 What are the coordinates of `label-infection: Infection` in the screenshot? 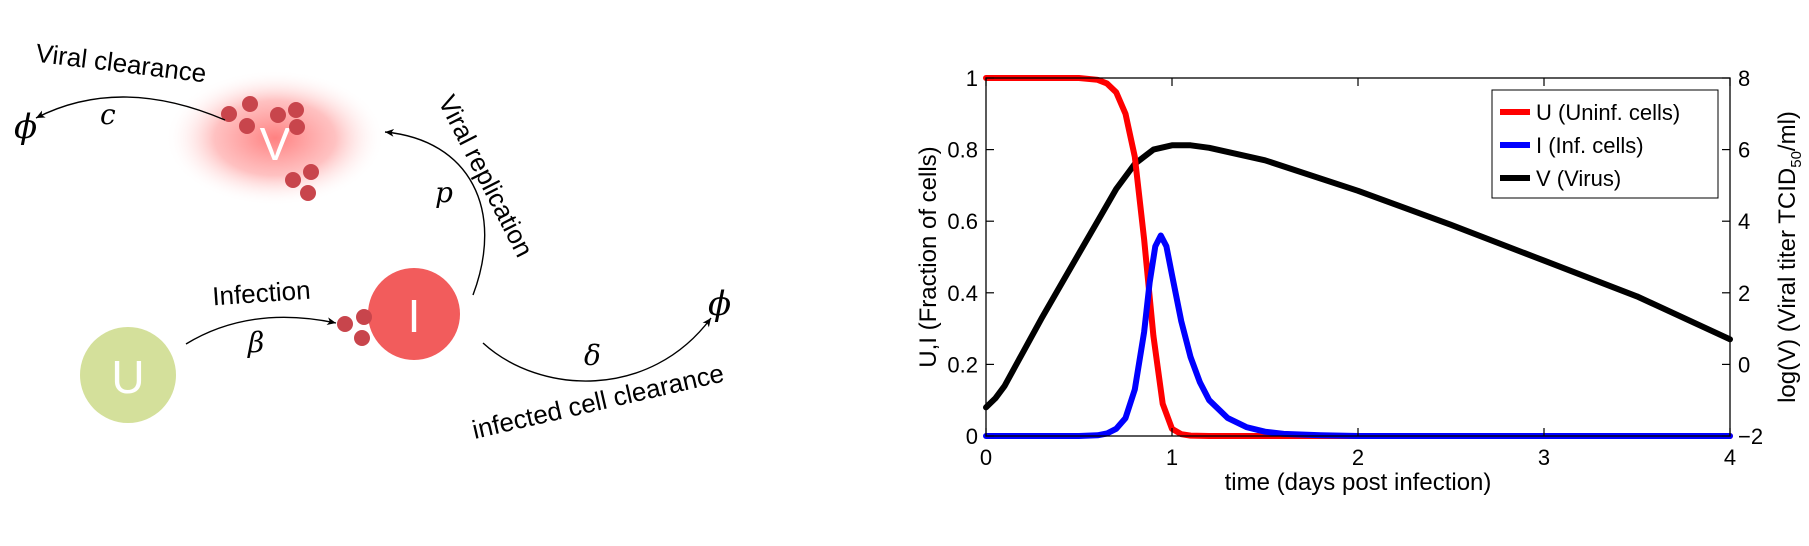 It's located at (261, 293).